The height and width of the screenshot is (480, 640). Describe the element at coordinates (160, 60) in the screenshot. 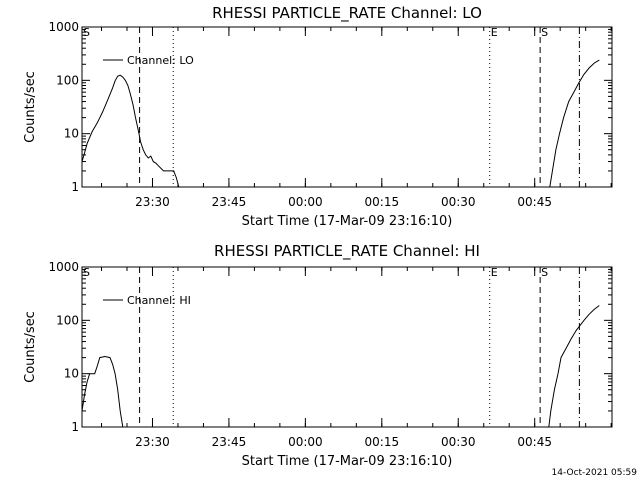

I see `legend-label: Channel: LO` at that location.